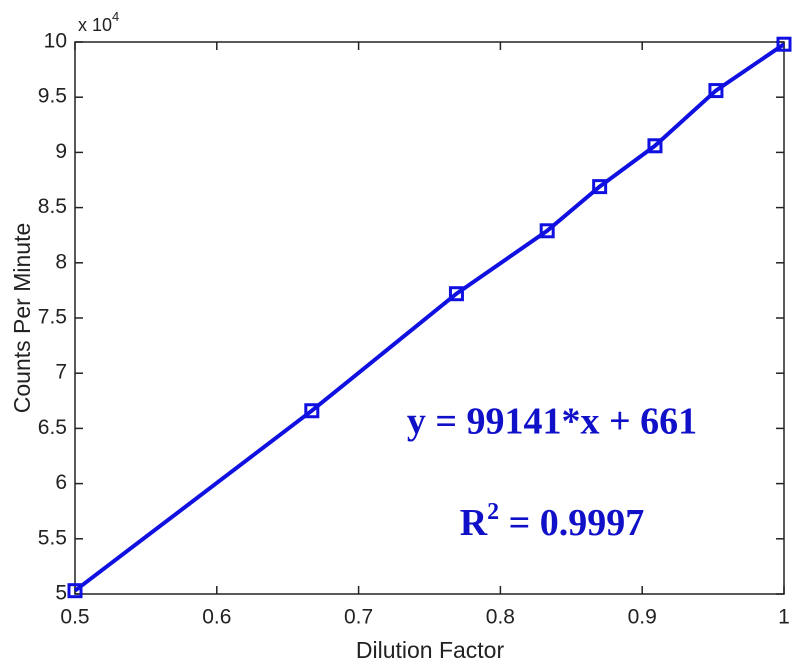 This screenshot has height=671, width=800. Describe the element at coordinates (55, 41) in the screenshot. I see `y-tick-label: 10` at that location.